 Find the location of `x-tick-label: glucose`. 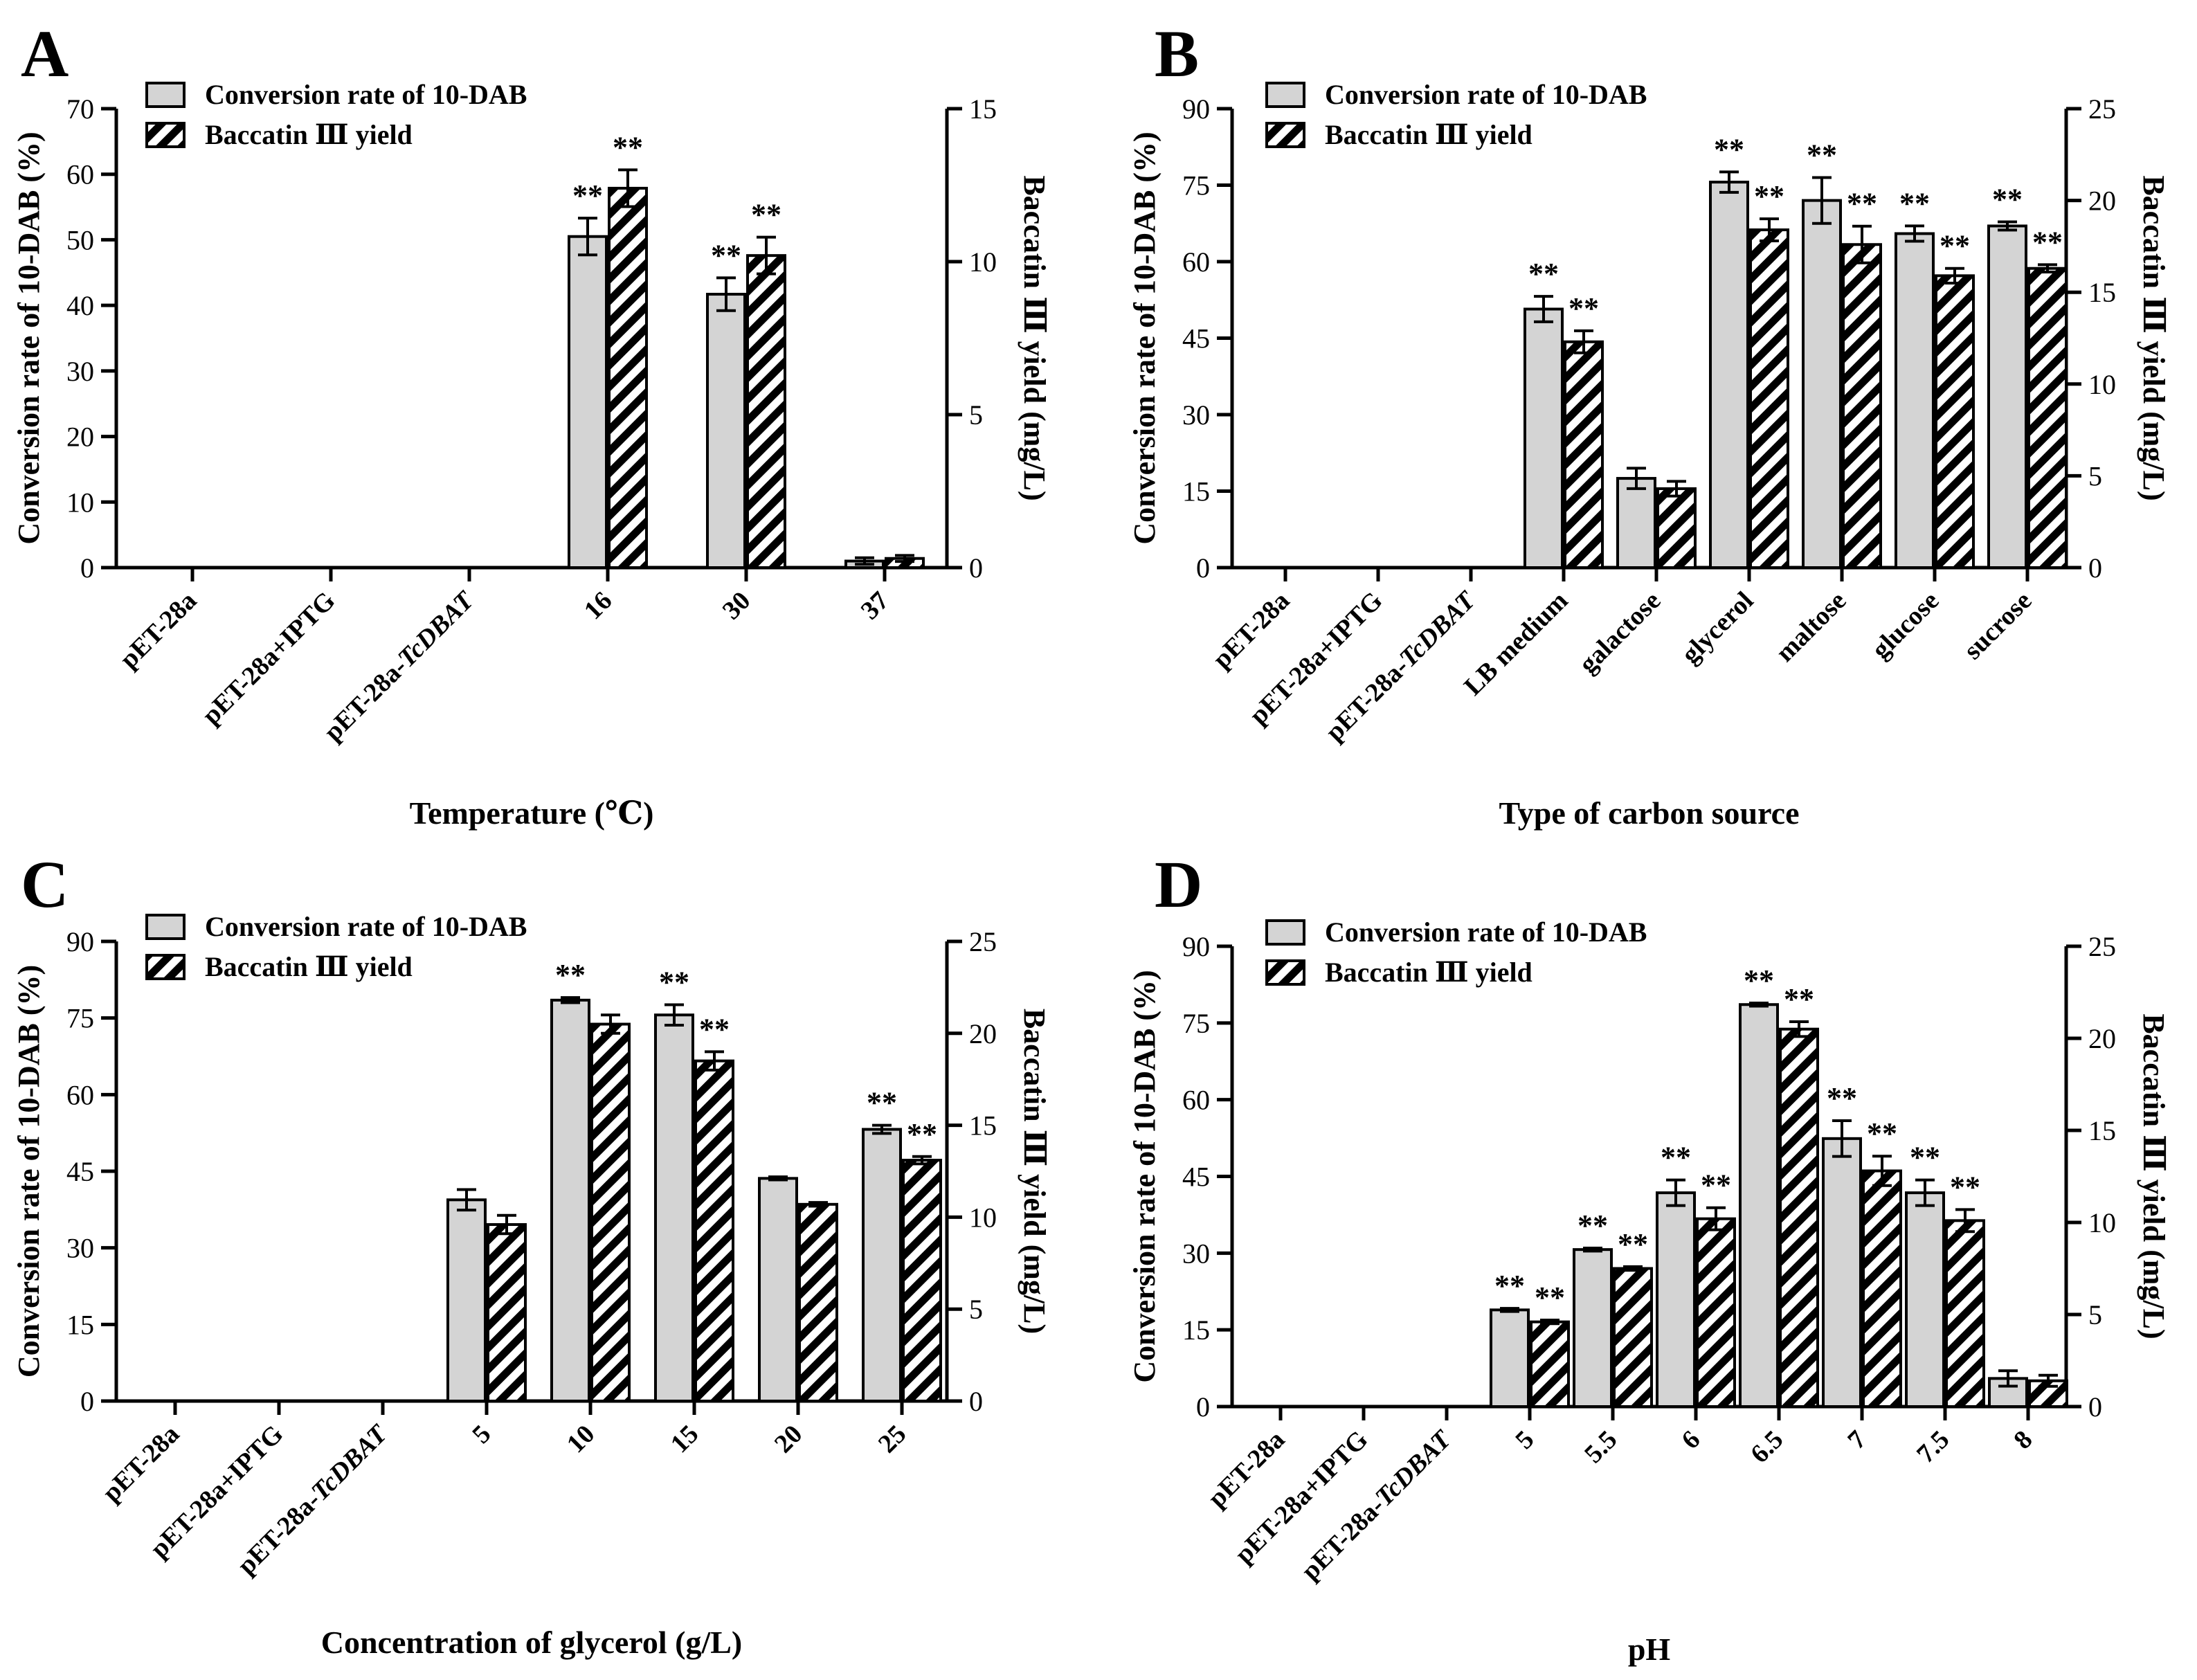

x-tick-label: glucose is located at coordinates (1905, 625).